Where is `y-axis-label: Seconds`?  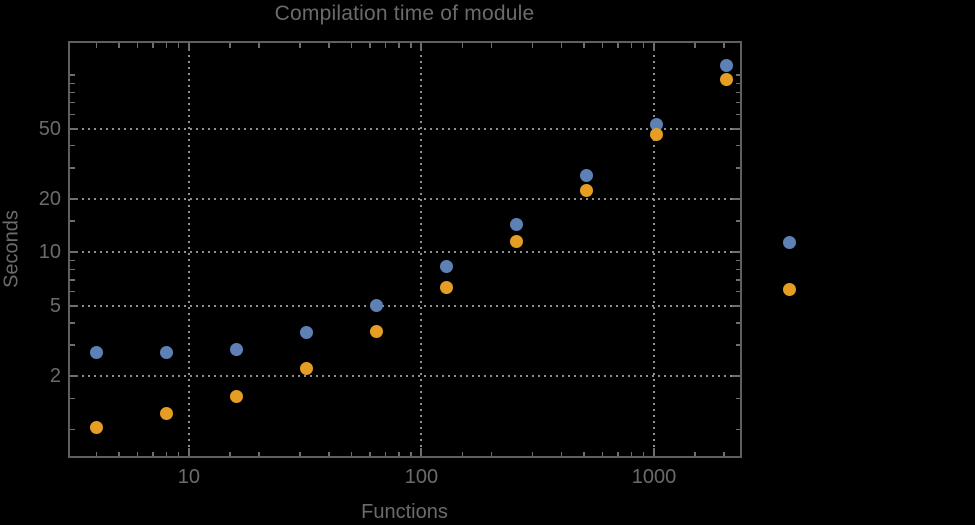
y-axis-label: Seconds is located at coordinates (11, 249).